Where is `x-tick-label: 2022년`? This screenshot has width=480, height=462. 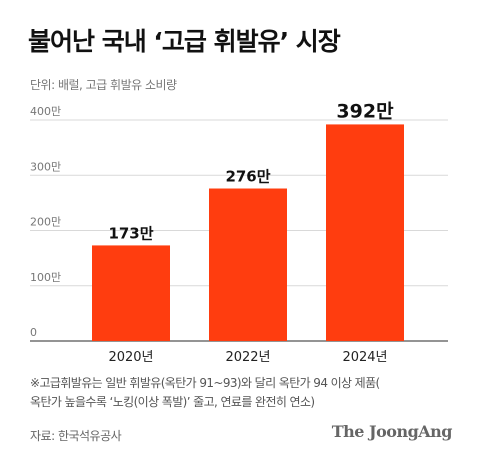 x-tick-label: 2022년 is located at coordinates (247, 357).